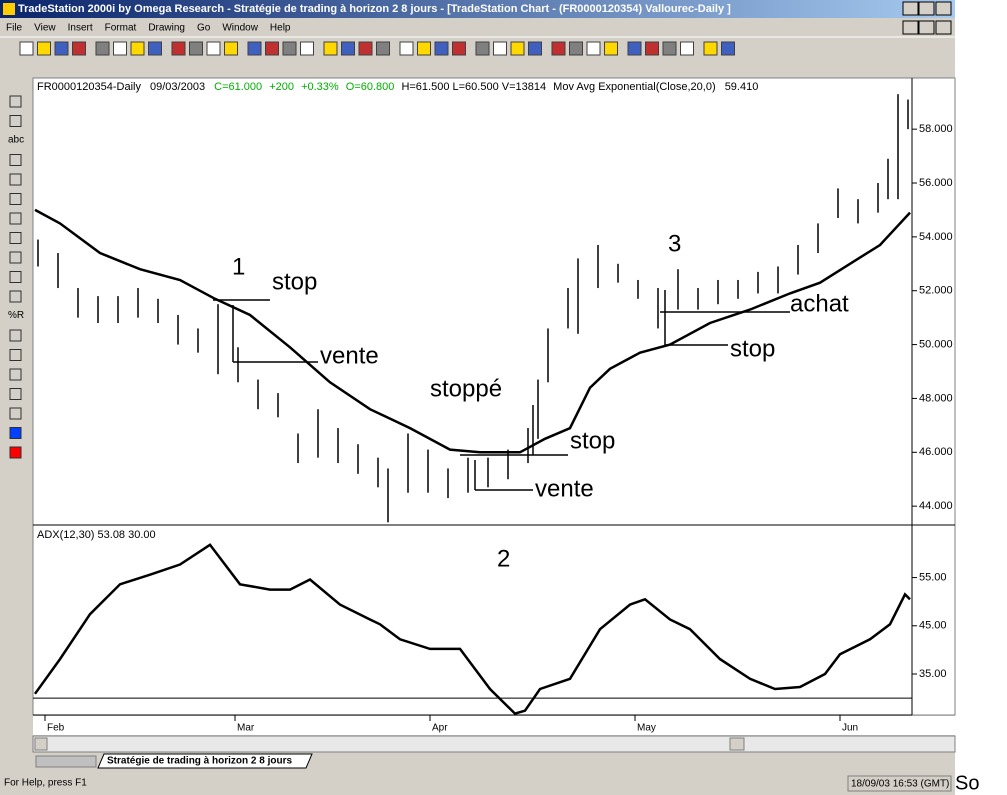 Image resolution: width=1007 pixels, height=795 pixels. Describe the element at coordinates (752, 348) in the screenshot. I see `annotation: stop` at that location.